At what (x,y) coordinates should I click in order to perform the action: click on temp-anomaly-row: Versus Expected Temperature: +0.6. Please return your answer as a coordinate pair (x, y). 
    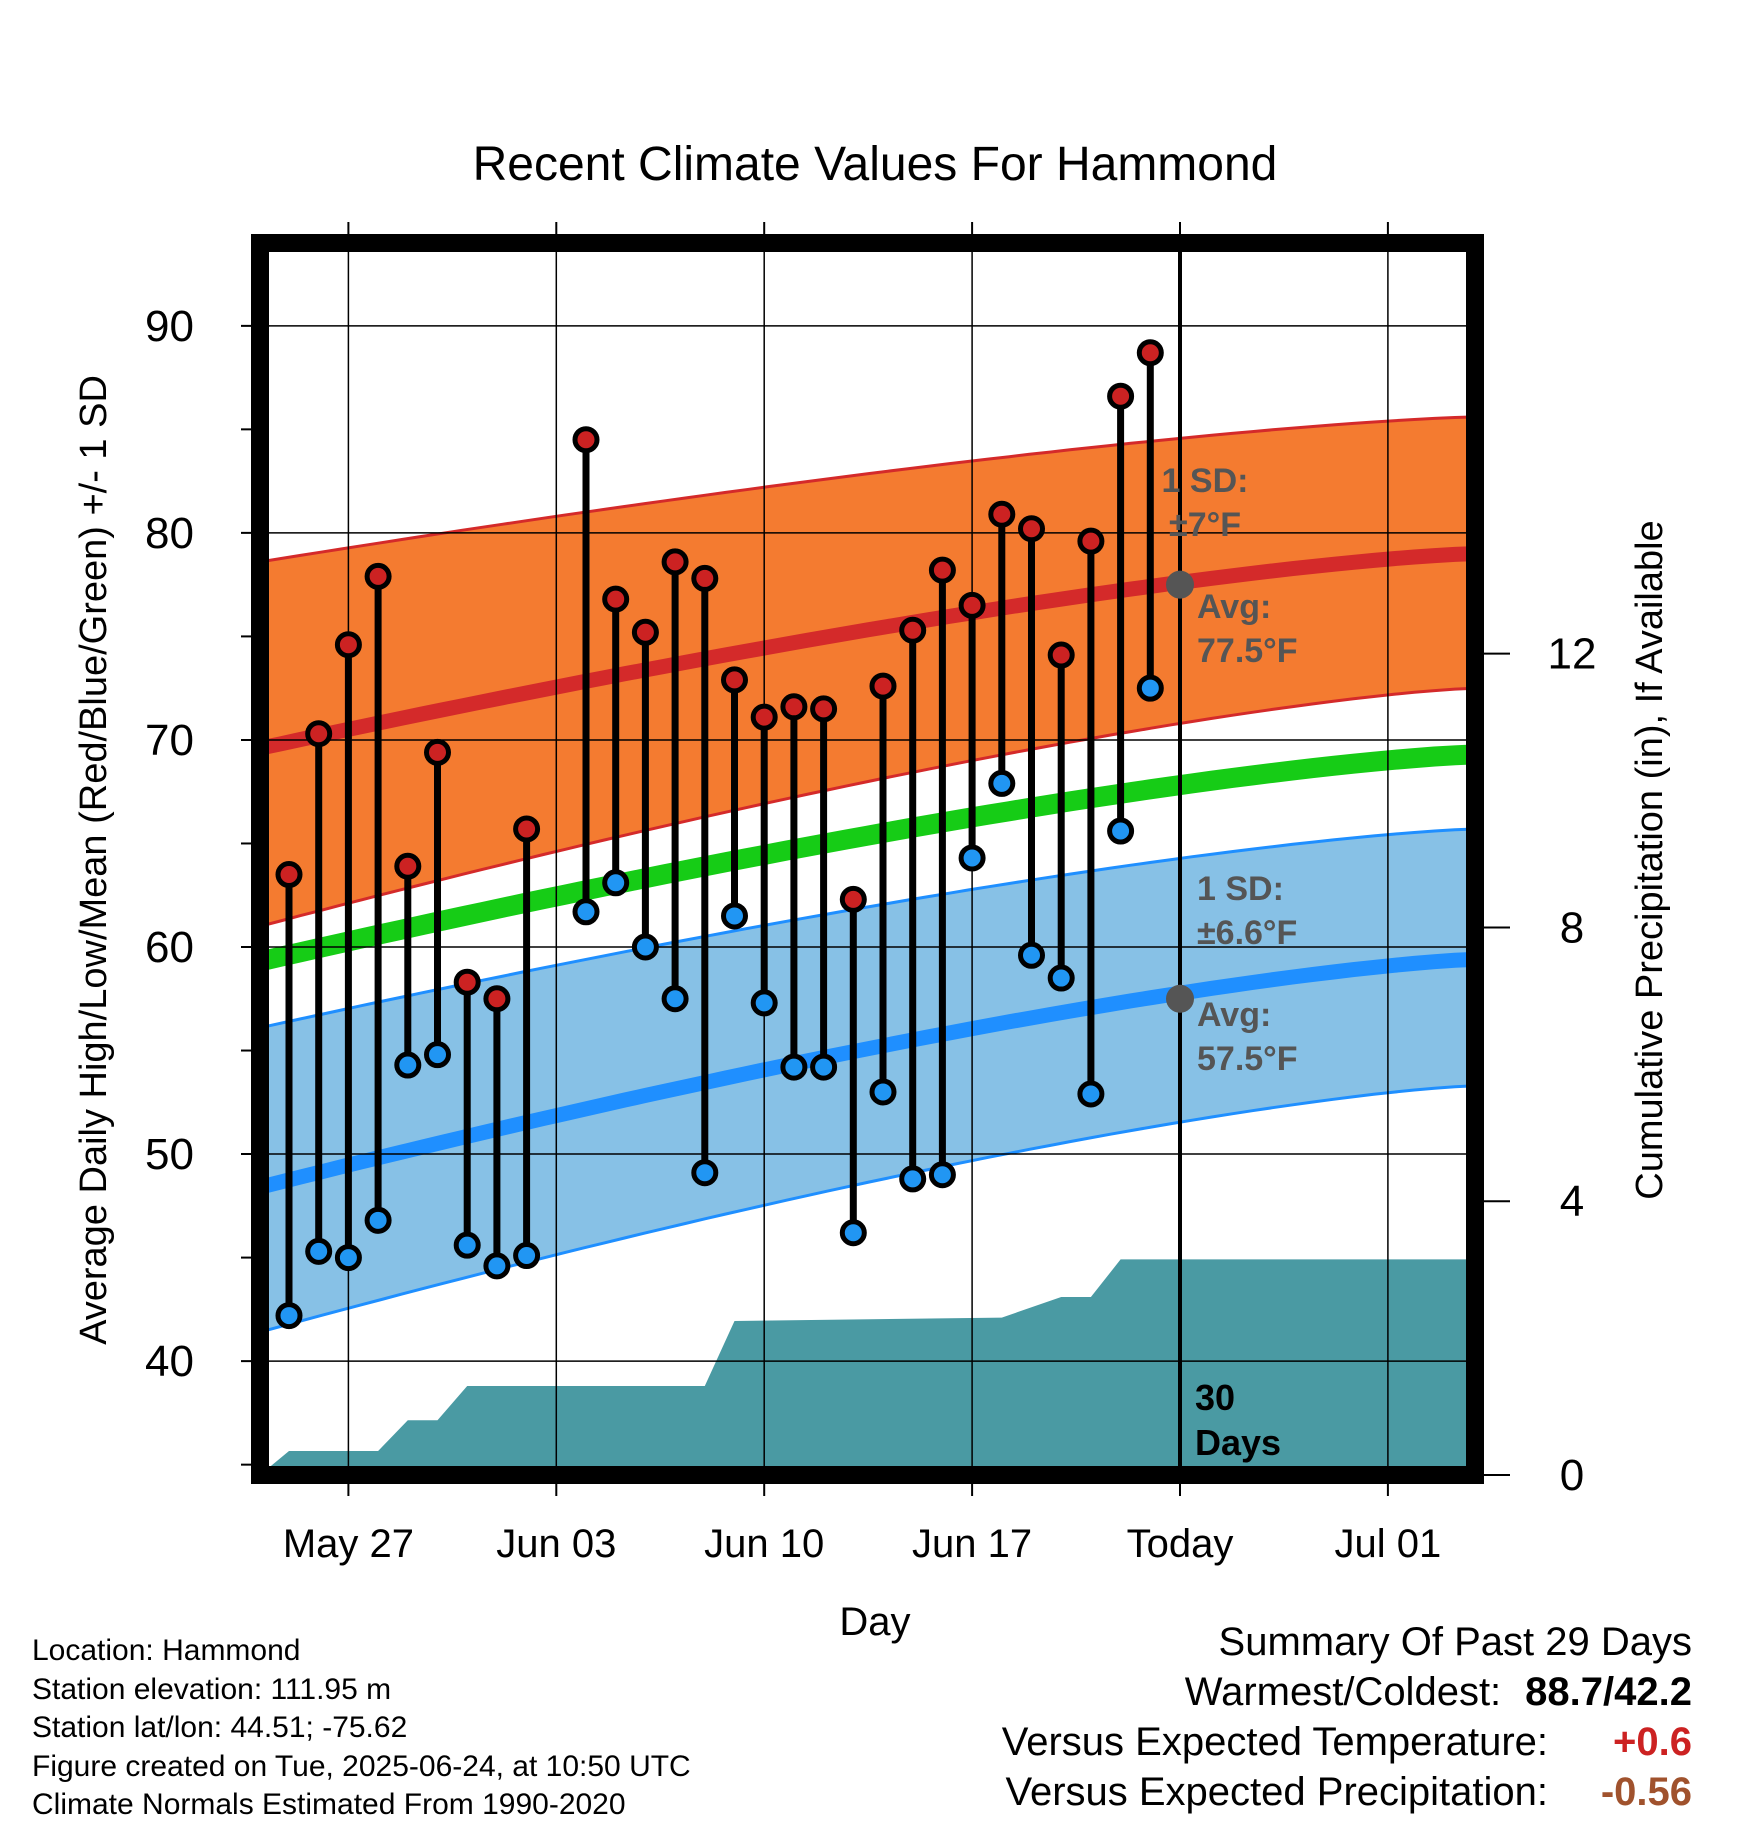
    Looking at the image, I should click on (1347, 1742).